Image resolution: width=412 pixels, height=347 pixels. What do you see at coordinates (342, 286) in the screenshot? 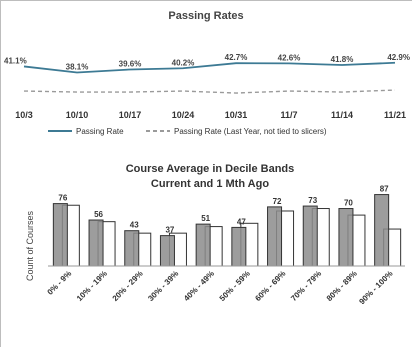
I see `bar-category-label: 80% - 89%` at bounding box center [342, 286].